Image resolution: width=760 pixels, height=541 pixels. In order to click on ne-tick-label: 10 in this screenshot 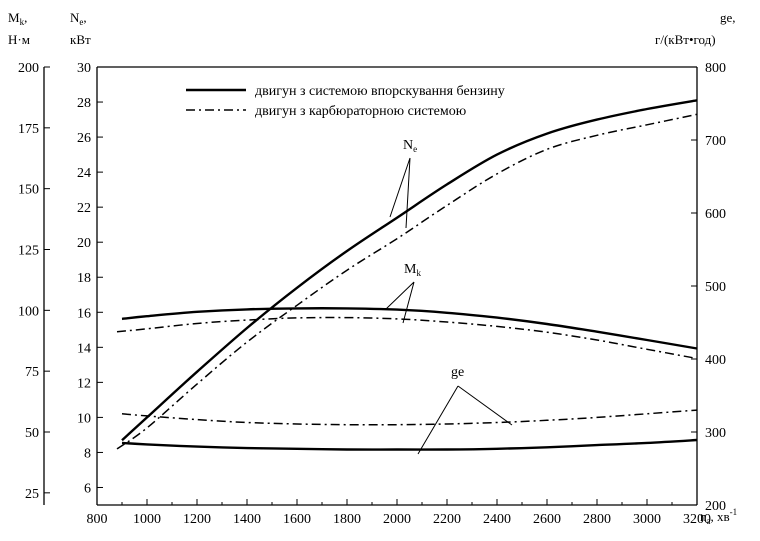, I will do `click(84, 418)`.